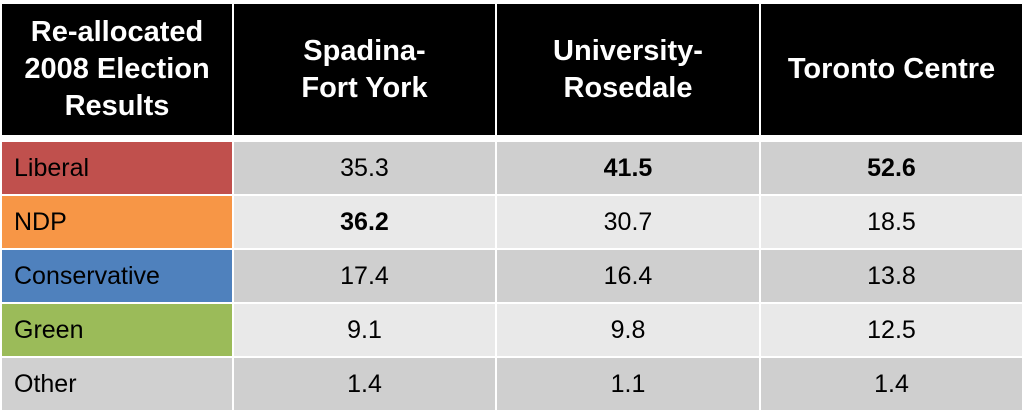 The width and height of the screenshot is (1024, 416). What do you see at coordinates (891, 168) in the screenshot?
I see `data-cell: 52.6` at bounding box center [891, 168].